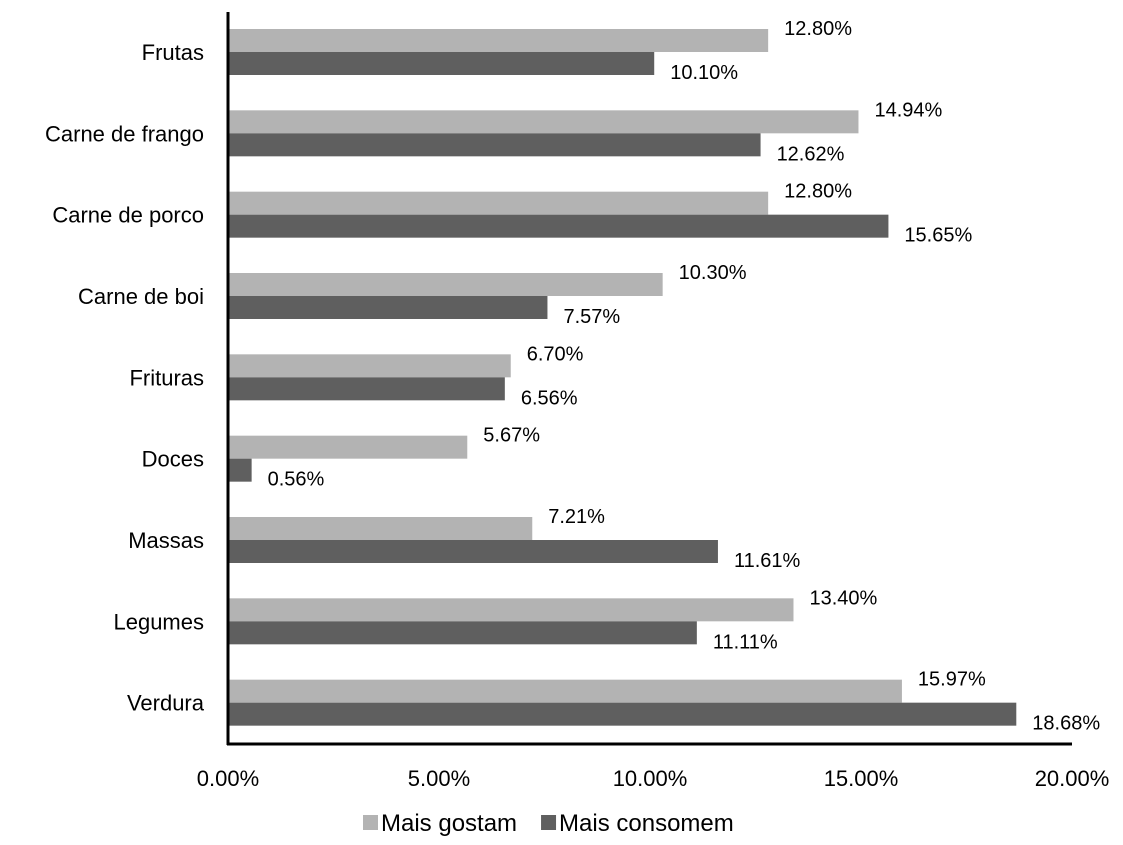 This screenshot has width=1123, height=845. What do you see at coordinates (646, 823) in the screenshot?
I see `legend-label-mais-consomem: Mais consomem` at bounding box center [646, 823].